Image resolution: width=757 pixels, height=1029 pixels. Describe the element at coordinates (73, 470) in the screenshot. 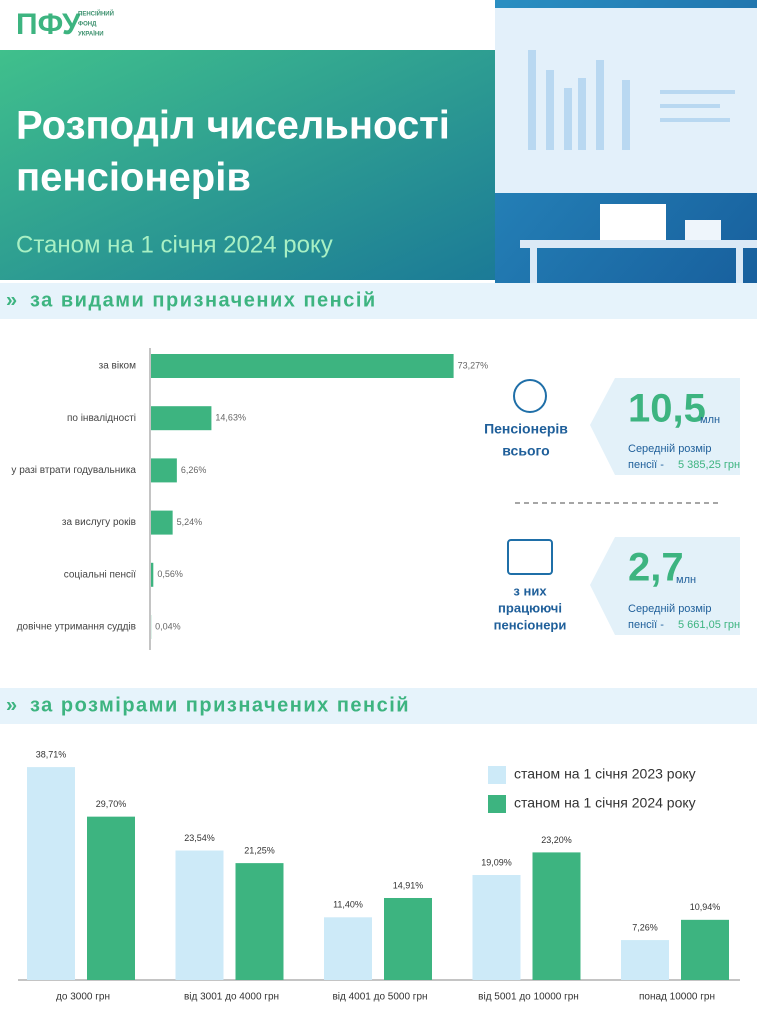

I see `category-label: у разі втрати годувальника` at that location.